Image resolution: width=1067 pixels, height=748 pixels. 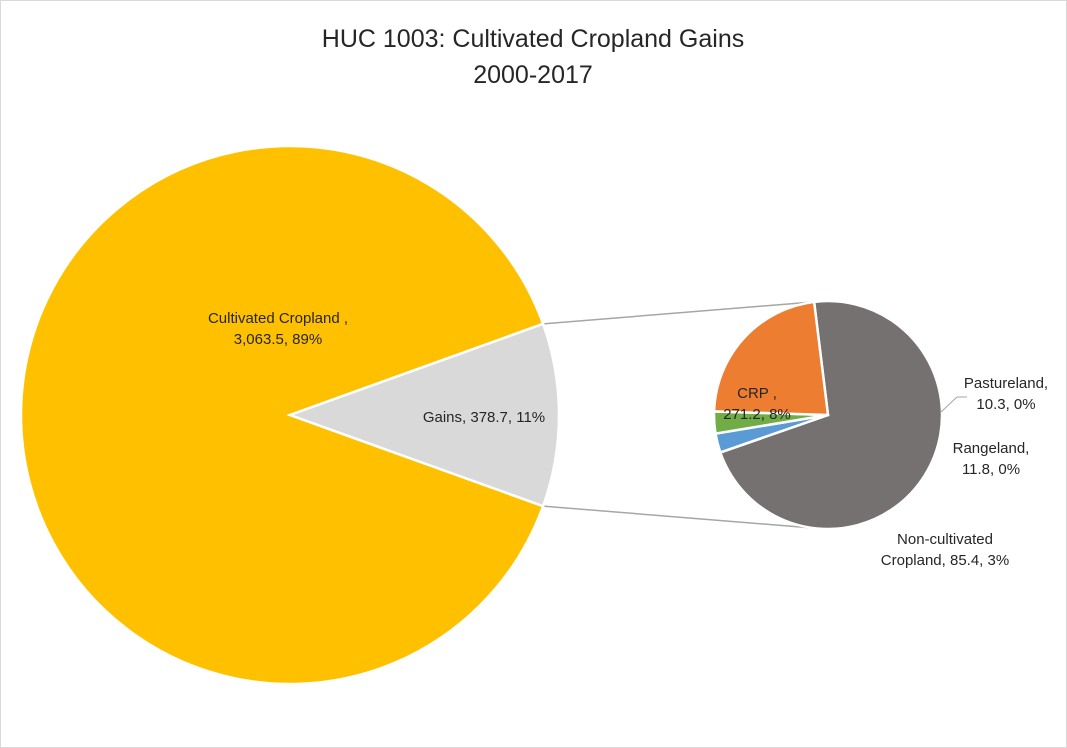 I want to click on leader-lines, so click(x=953, y=404).